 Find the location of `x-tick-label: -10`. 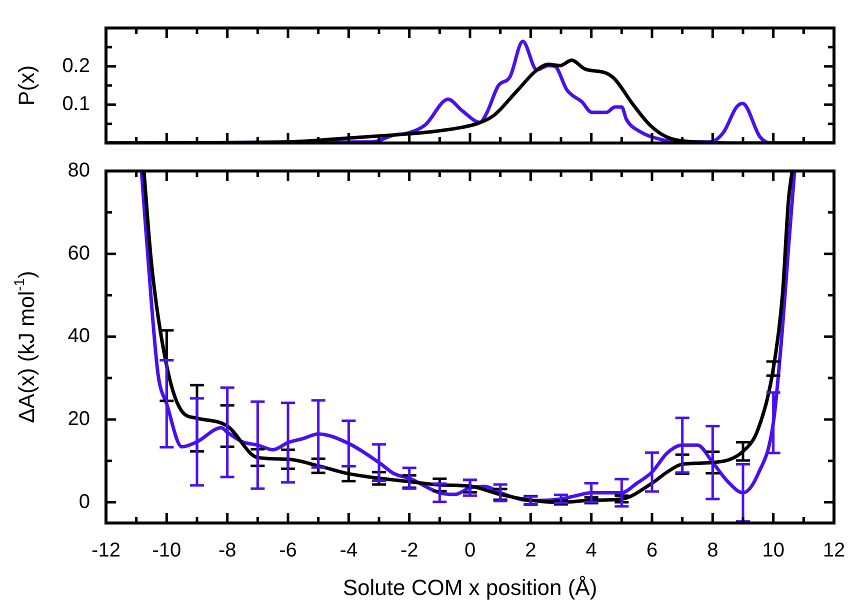

x-tick-label: -10 is located at coordinates (167, 551).